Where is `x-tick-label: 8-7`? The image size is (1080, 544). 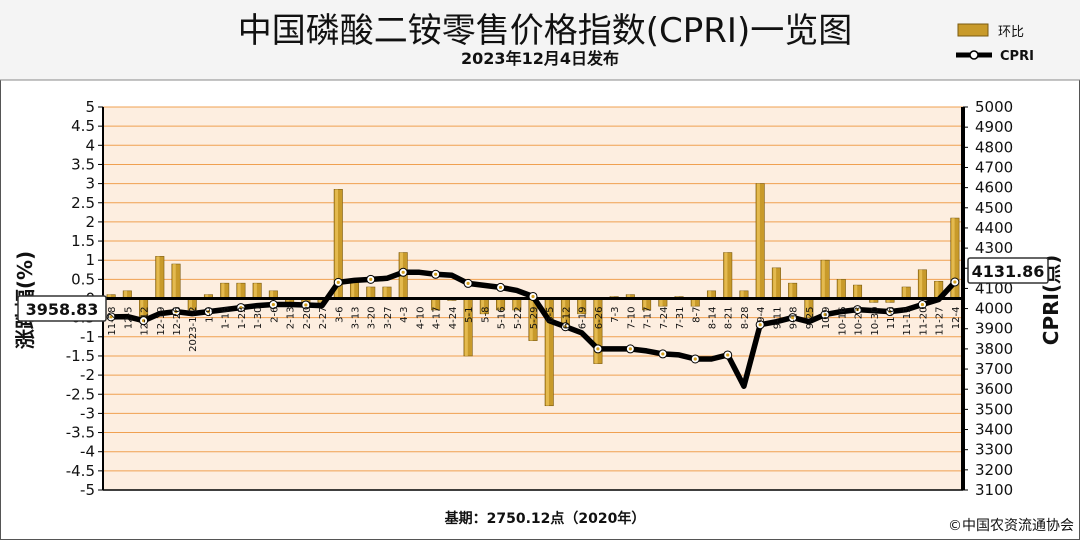
x-tick-label: 8-7 is located at coordinates (696, 315).